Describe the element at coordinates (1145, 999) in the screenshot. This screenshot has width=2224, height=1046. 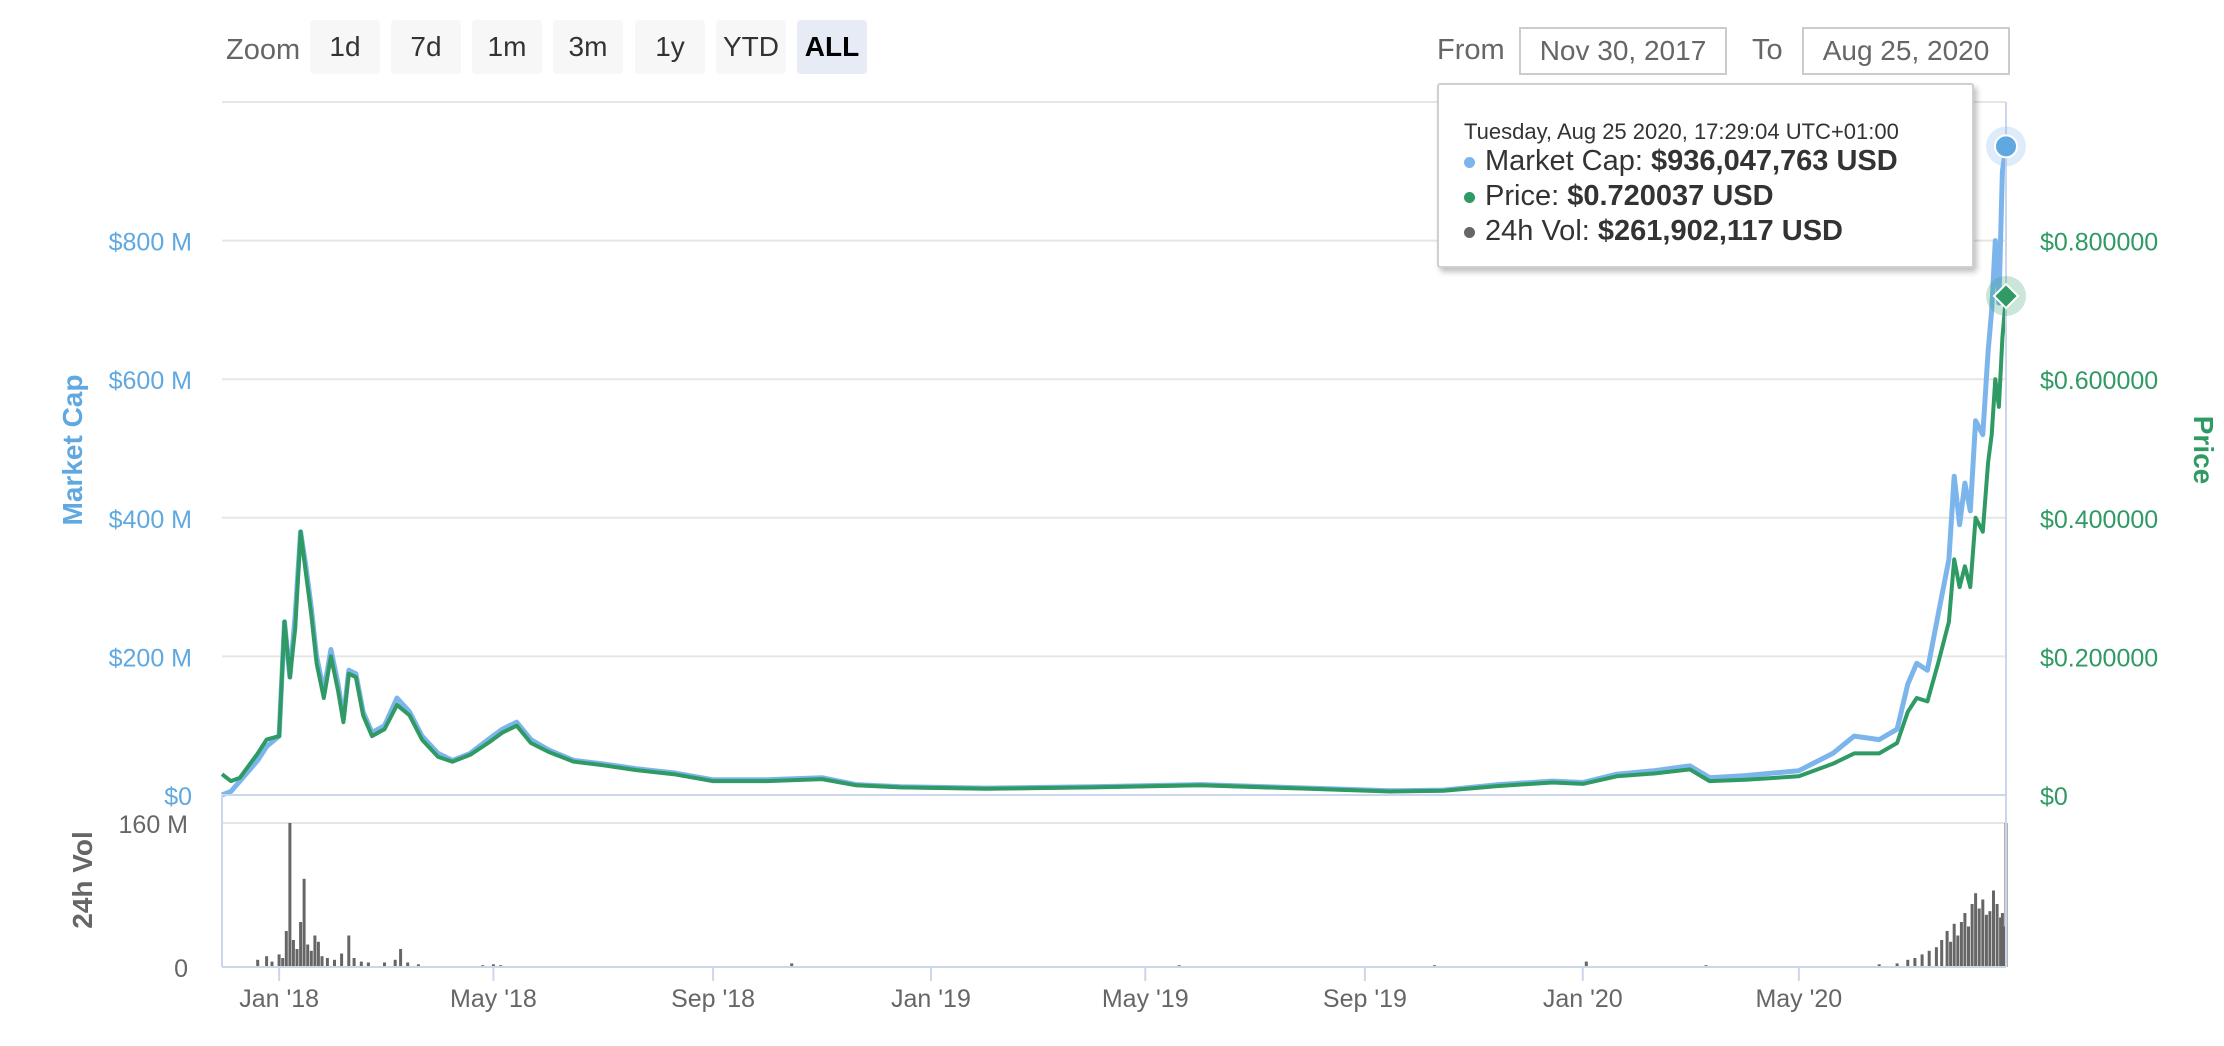
I see `x-tick-label: May '19` at that location.